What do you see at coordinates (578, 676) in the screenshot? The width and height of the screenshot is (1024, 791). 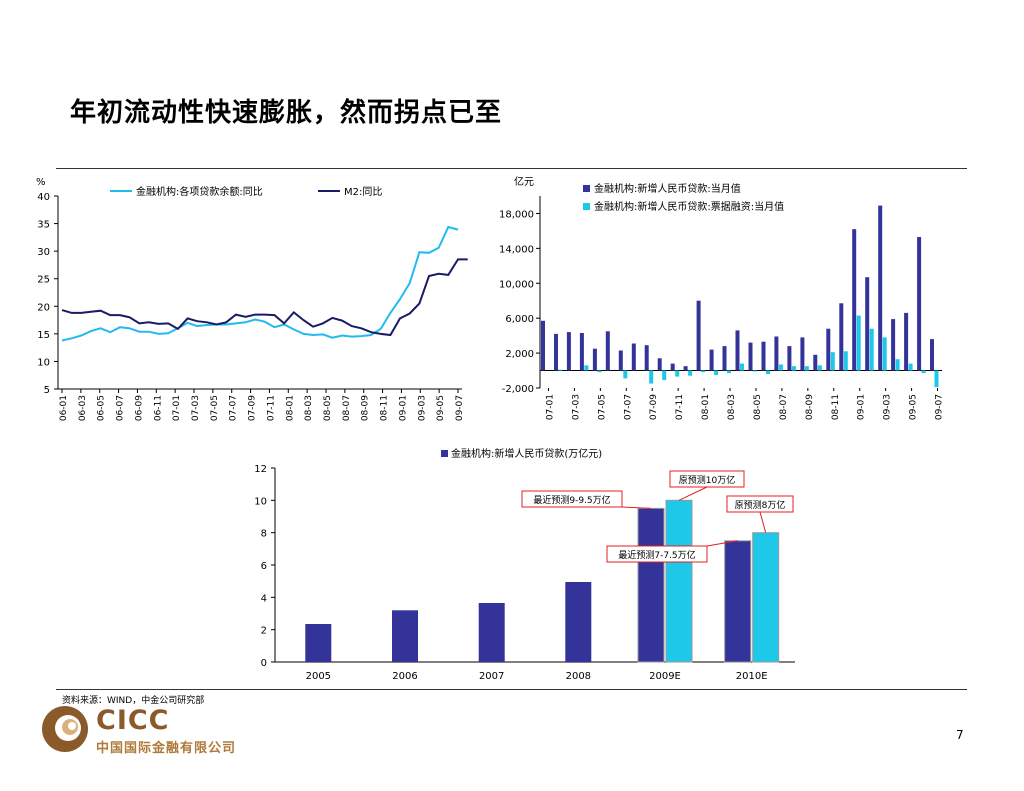 I see `category-label: 2008` at bounding box center [578, 676].